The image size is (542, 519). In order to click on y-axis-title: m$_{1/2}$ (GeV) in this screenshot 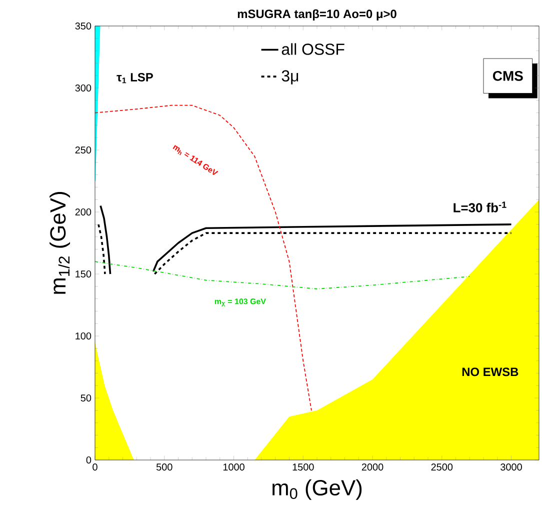, I will do `click(60, 243)`.